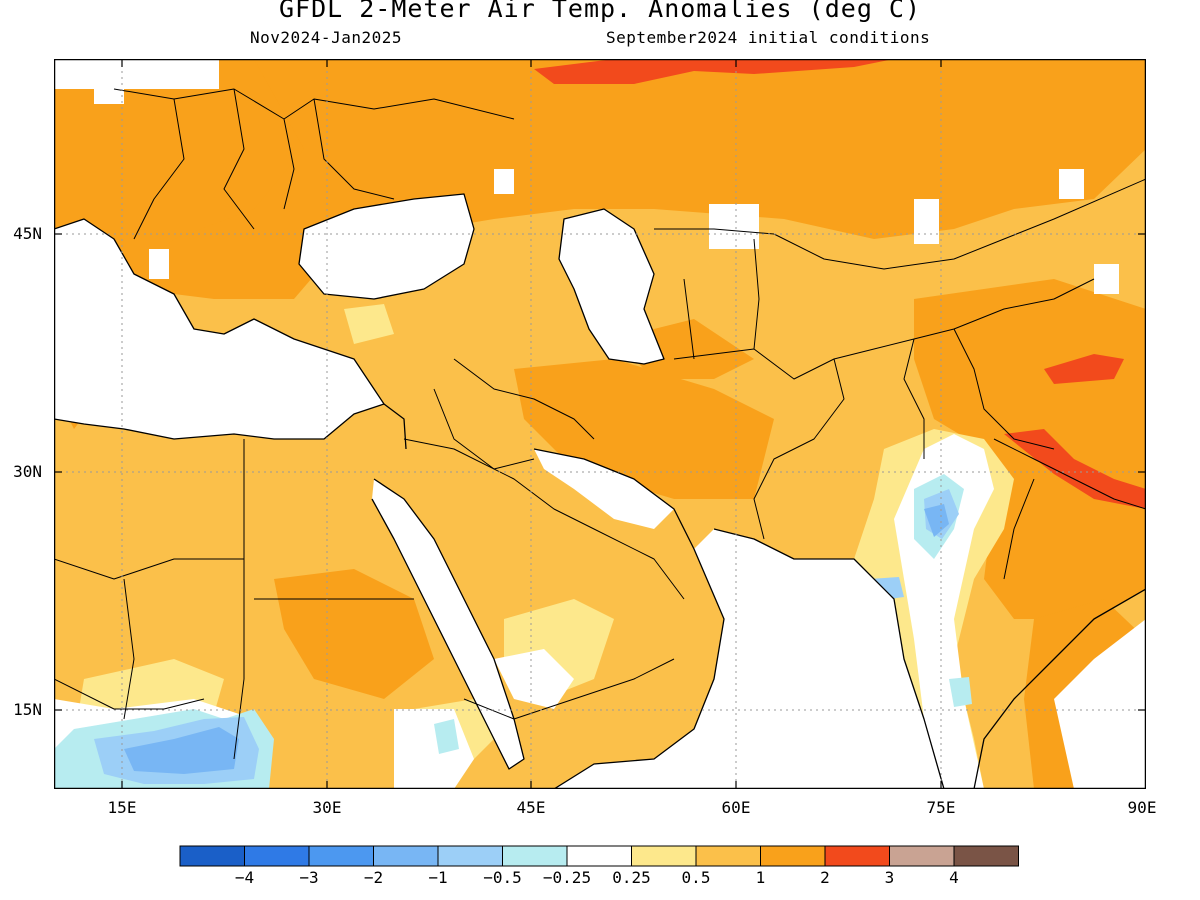  What do you see at coordinates (327, 807) in the screenshot?
I see `lon-label-30e: 30E` at bounding box center [327, 807].